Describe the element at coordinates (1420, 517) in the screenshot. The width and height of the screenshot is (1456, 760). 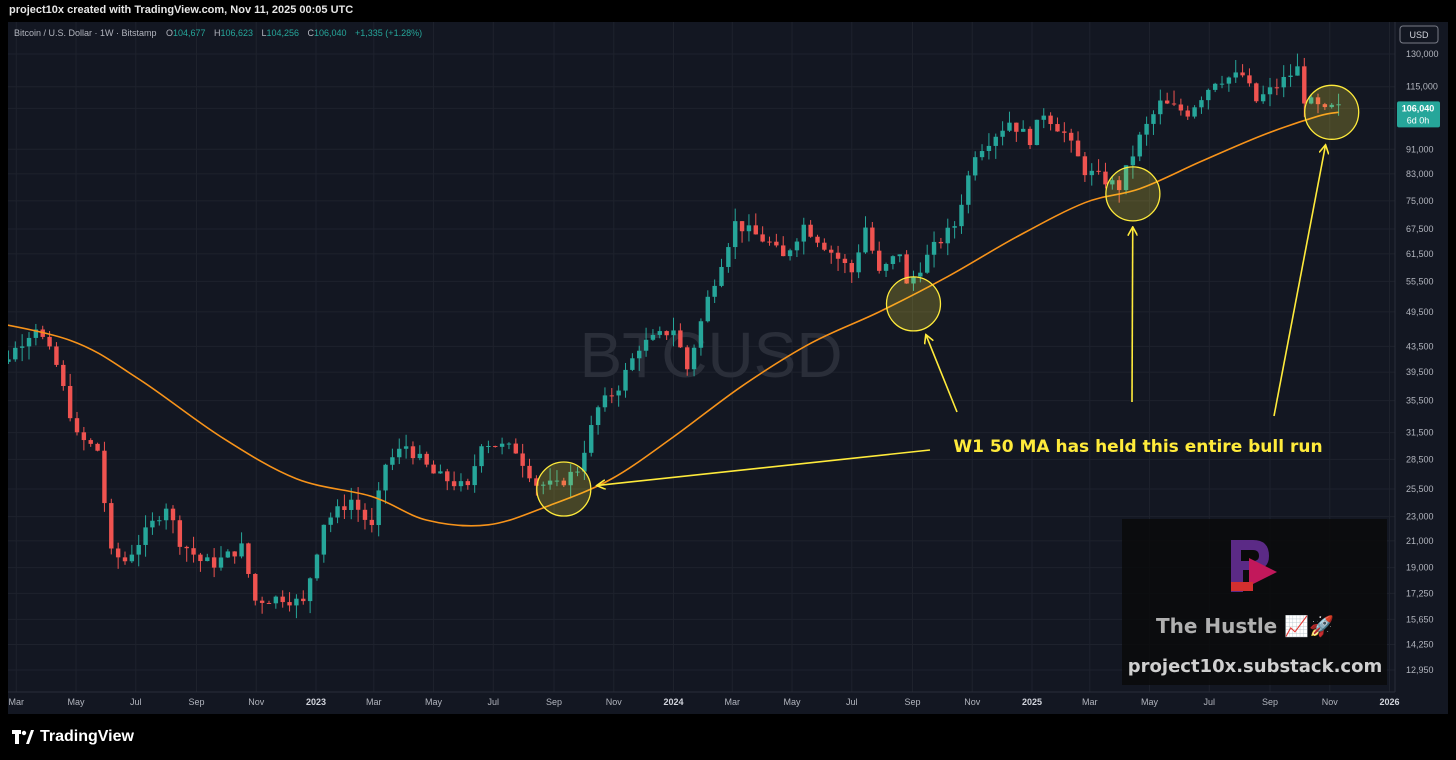
I see `price-tick-label: 23,000` at that location.